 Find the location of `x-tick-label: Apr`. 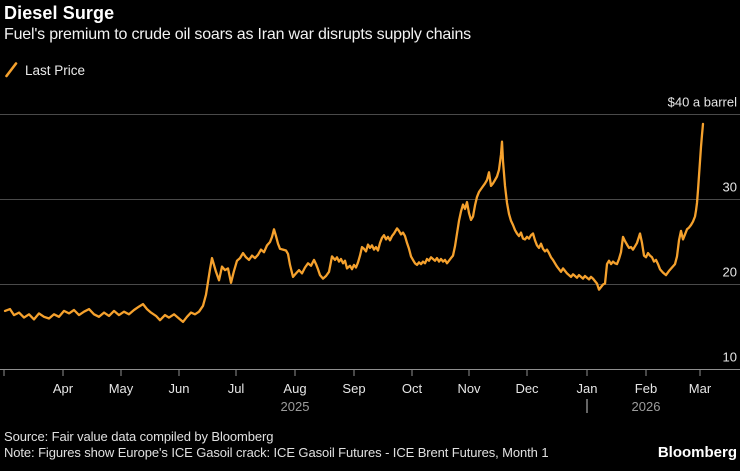

x-tick-label: Apr is located at coordinates (63, 388).